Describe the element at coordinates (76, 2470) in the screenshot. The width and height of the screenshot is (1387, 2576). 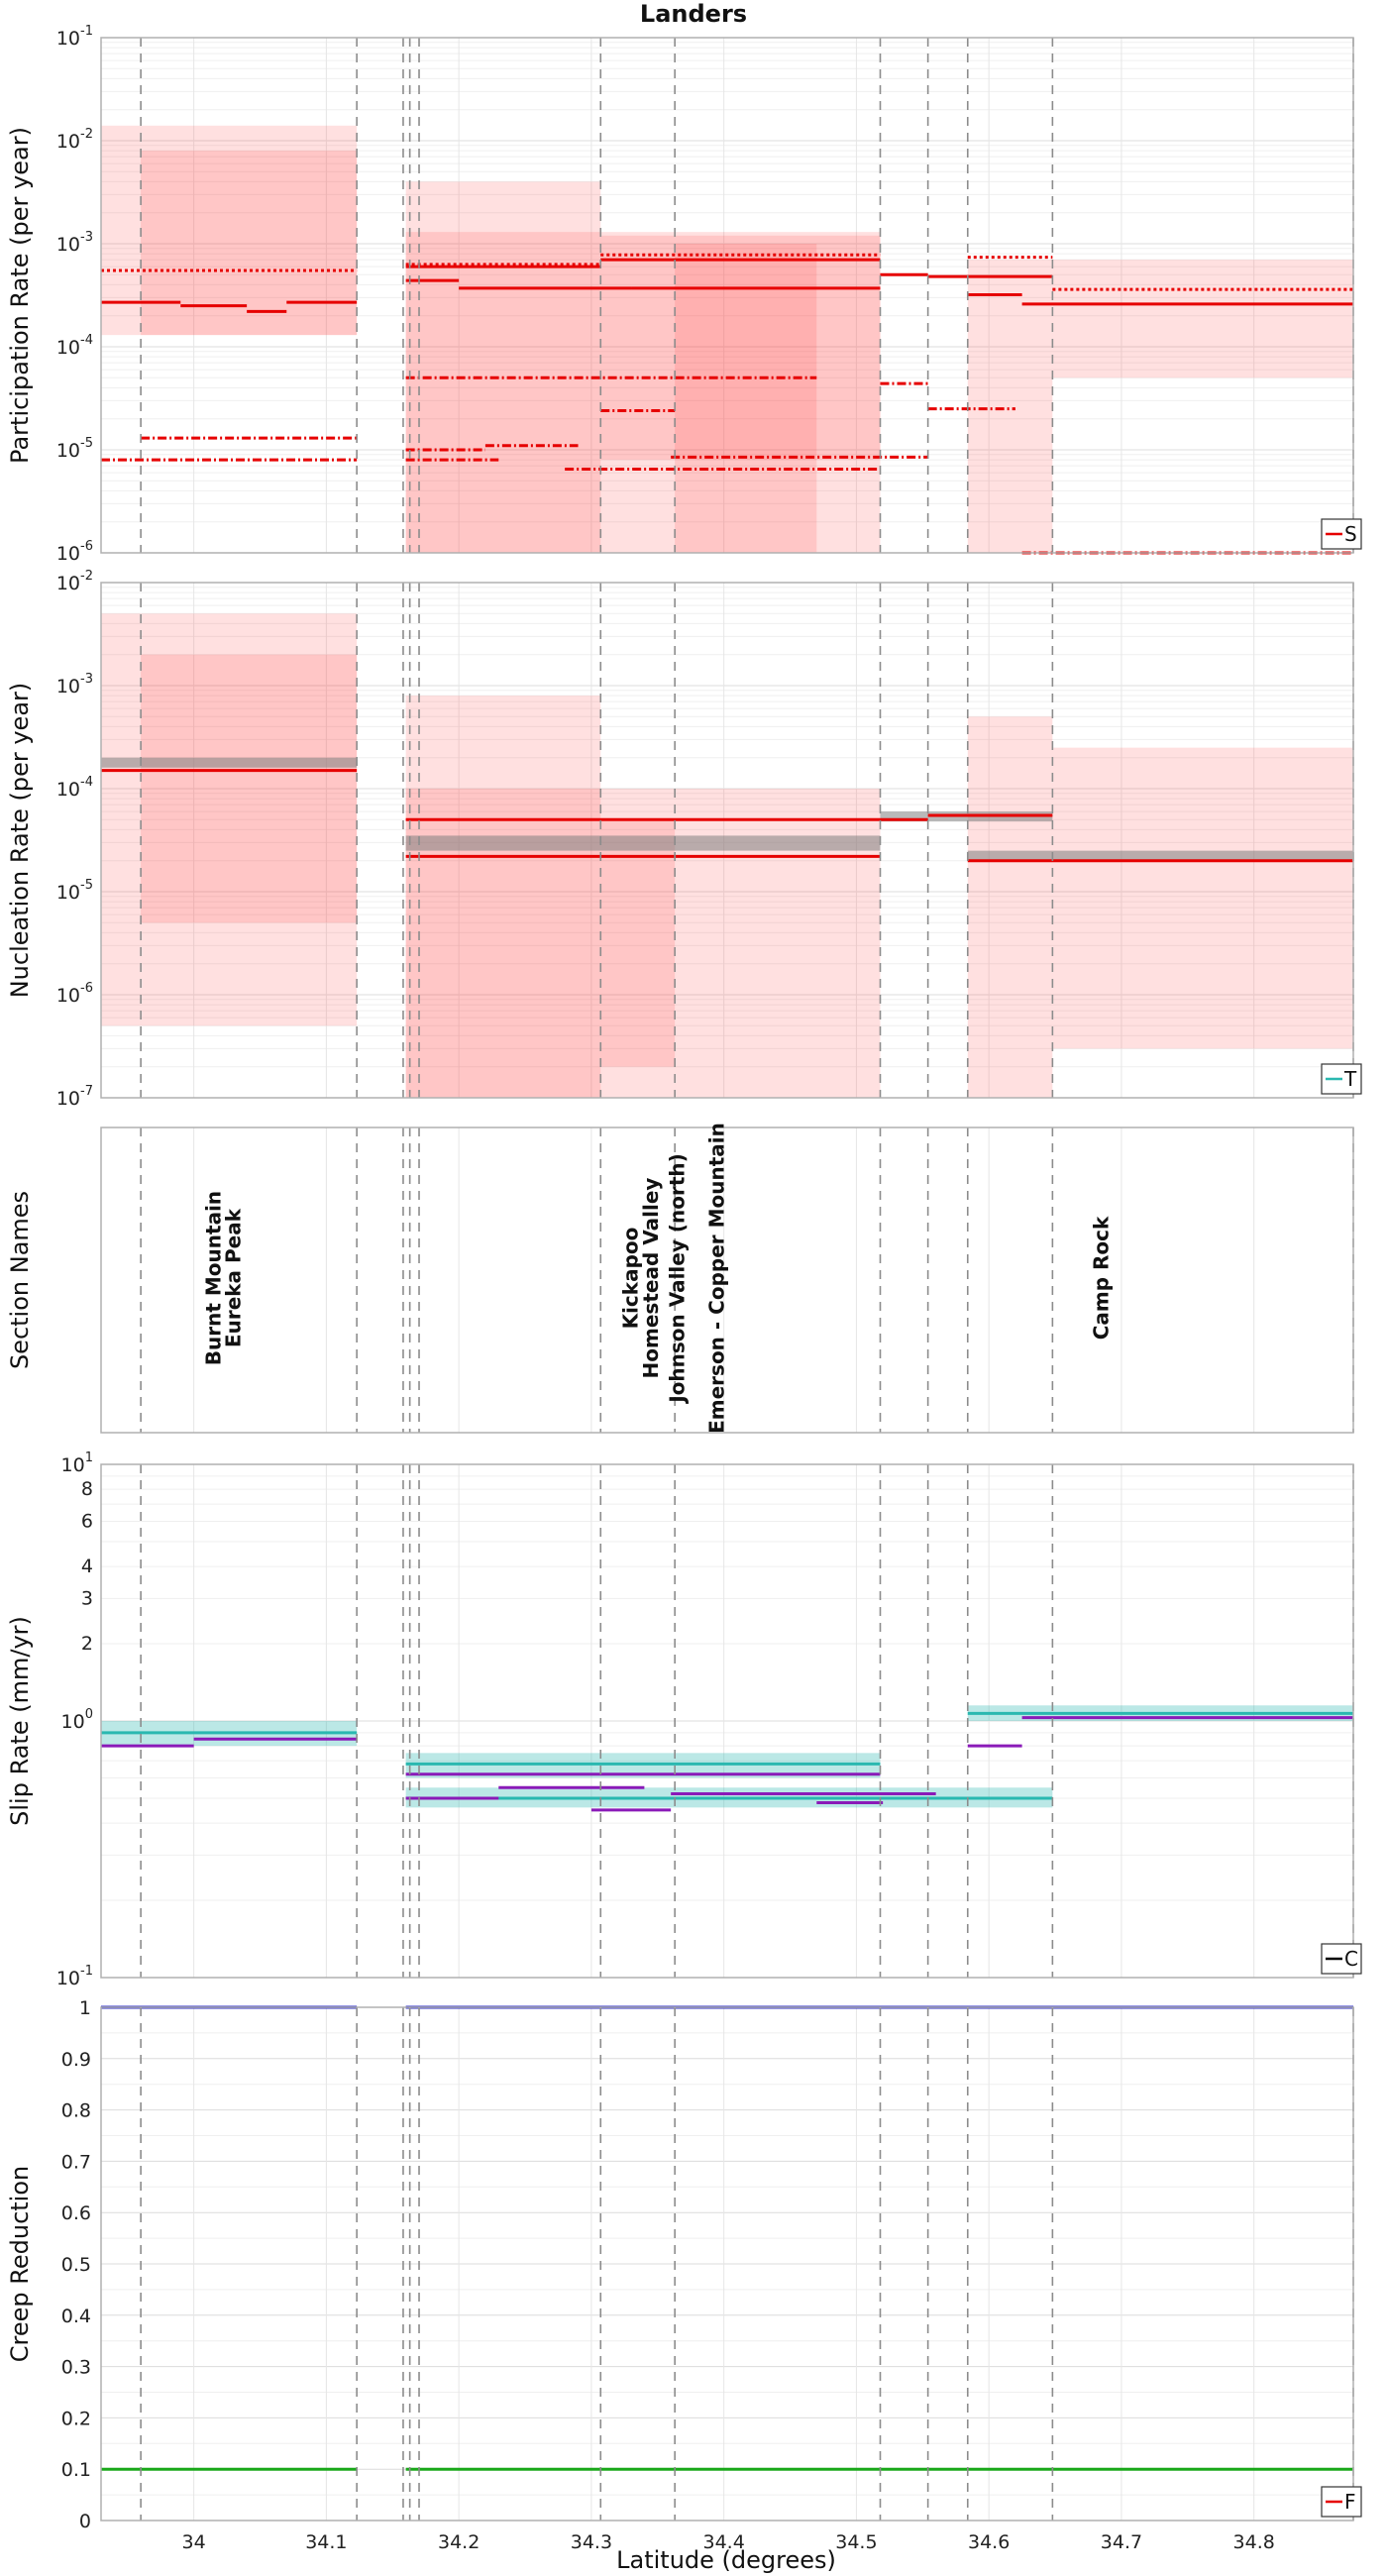
I see `y-tick-label: 0.1` at that location.